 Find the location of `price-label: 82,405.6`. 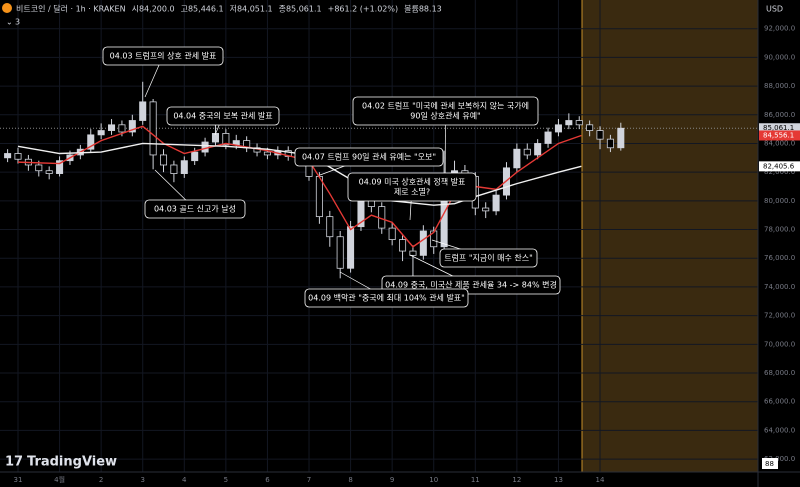

price-label: 82,405.6 is located at coordinates (779, 166).